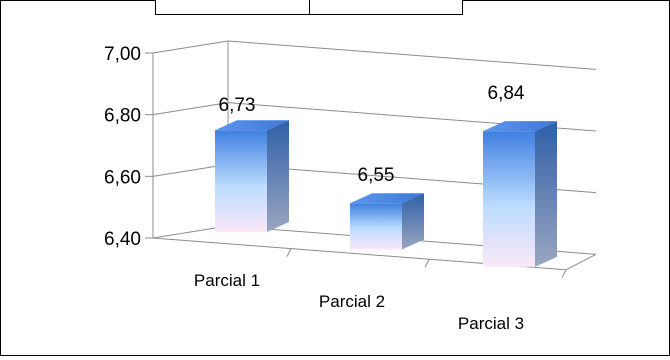 The width and height of the screenshot is (670, 360). I want to click on header-box, so click(309, 7).